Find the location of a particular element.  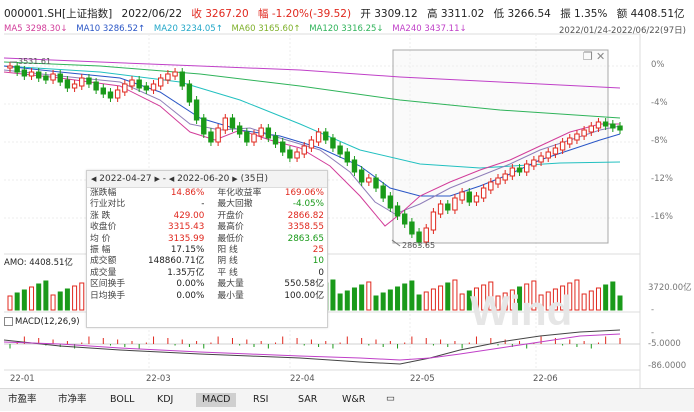

tab-boll: BOLL is located at coordinates (122, 399).